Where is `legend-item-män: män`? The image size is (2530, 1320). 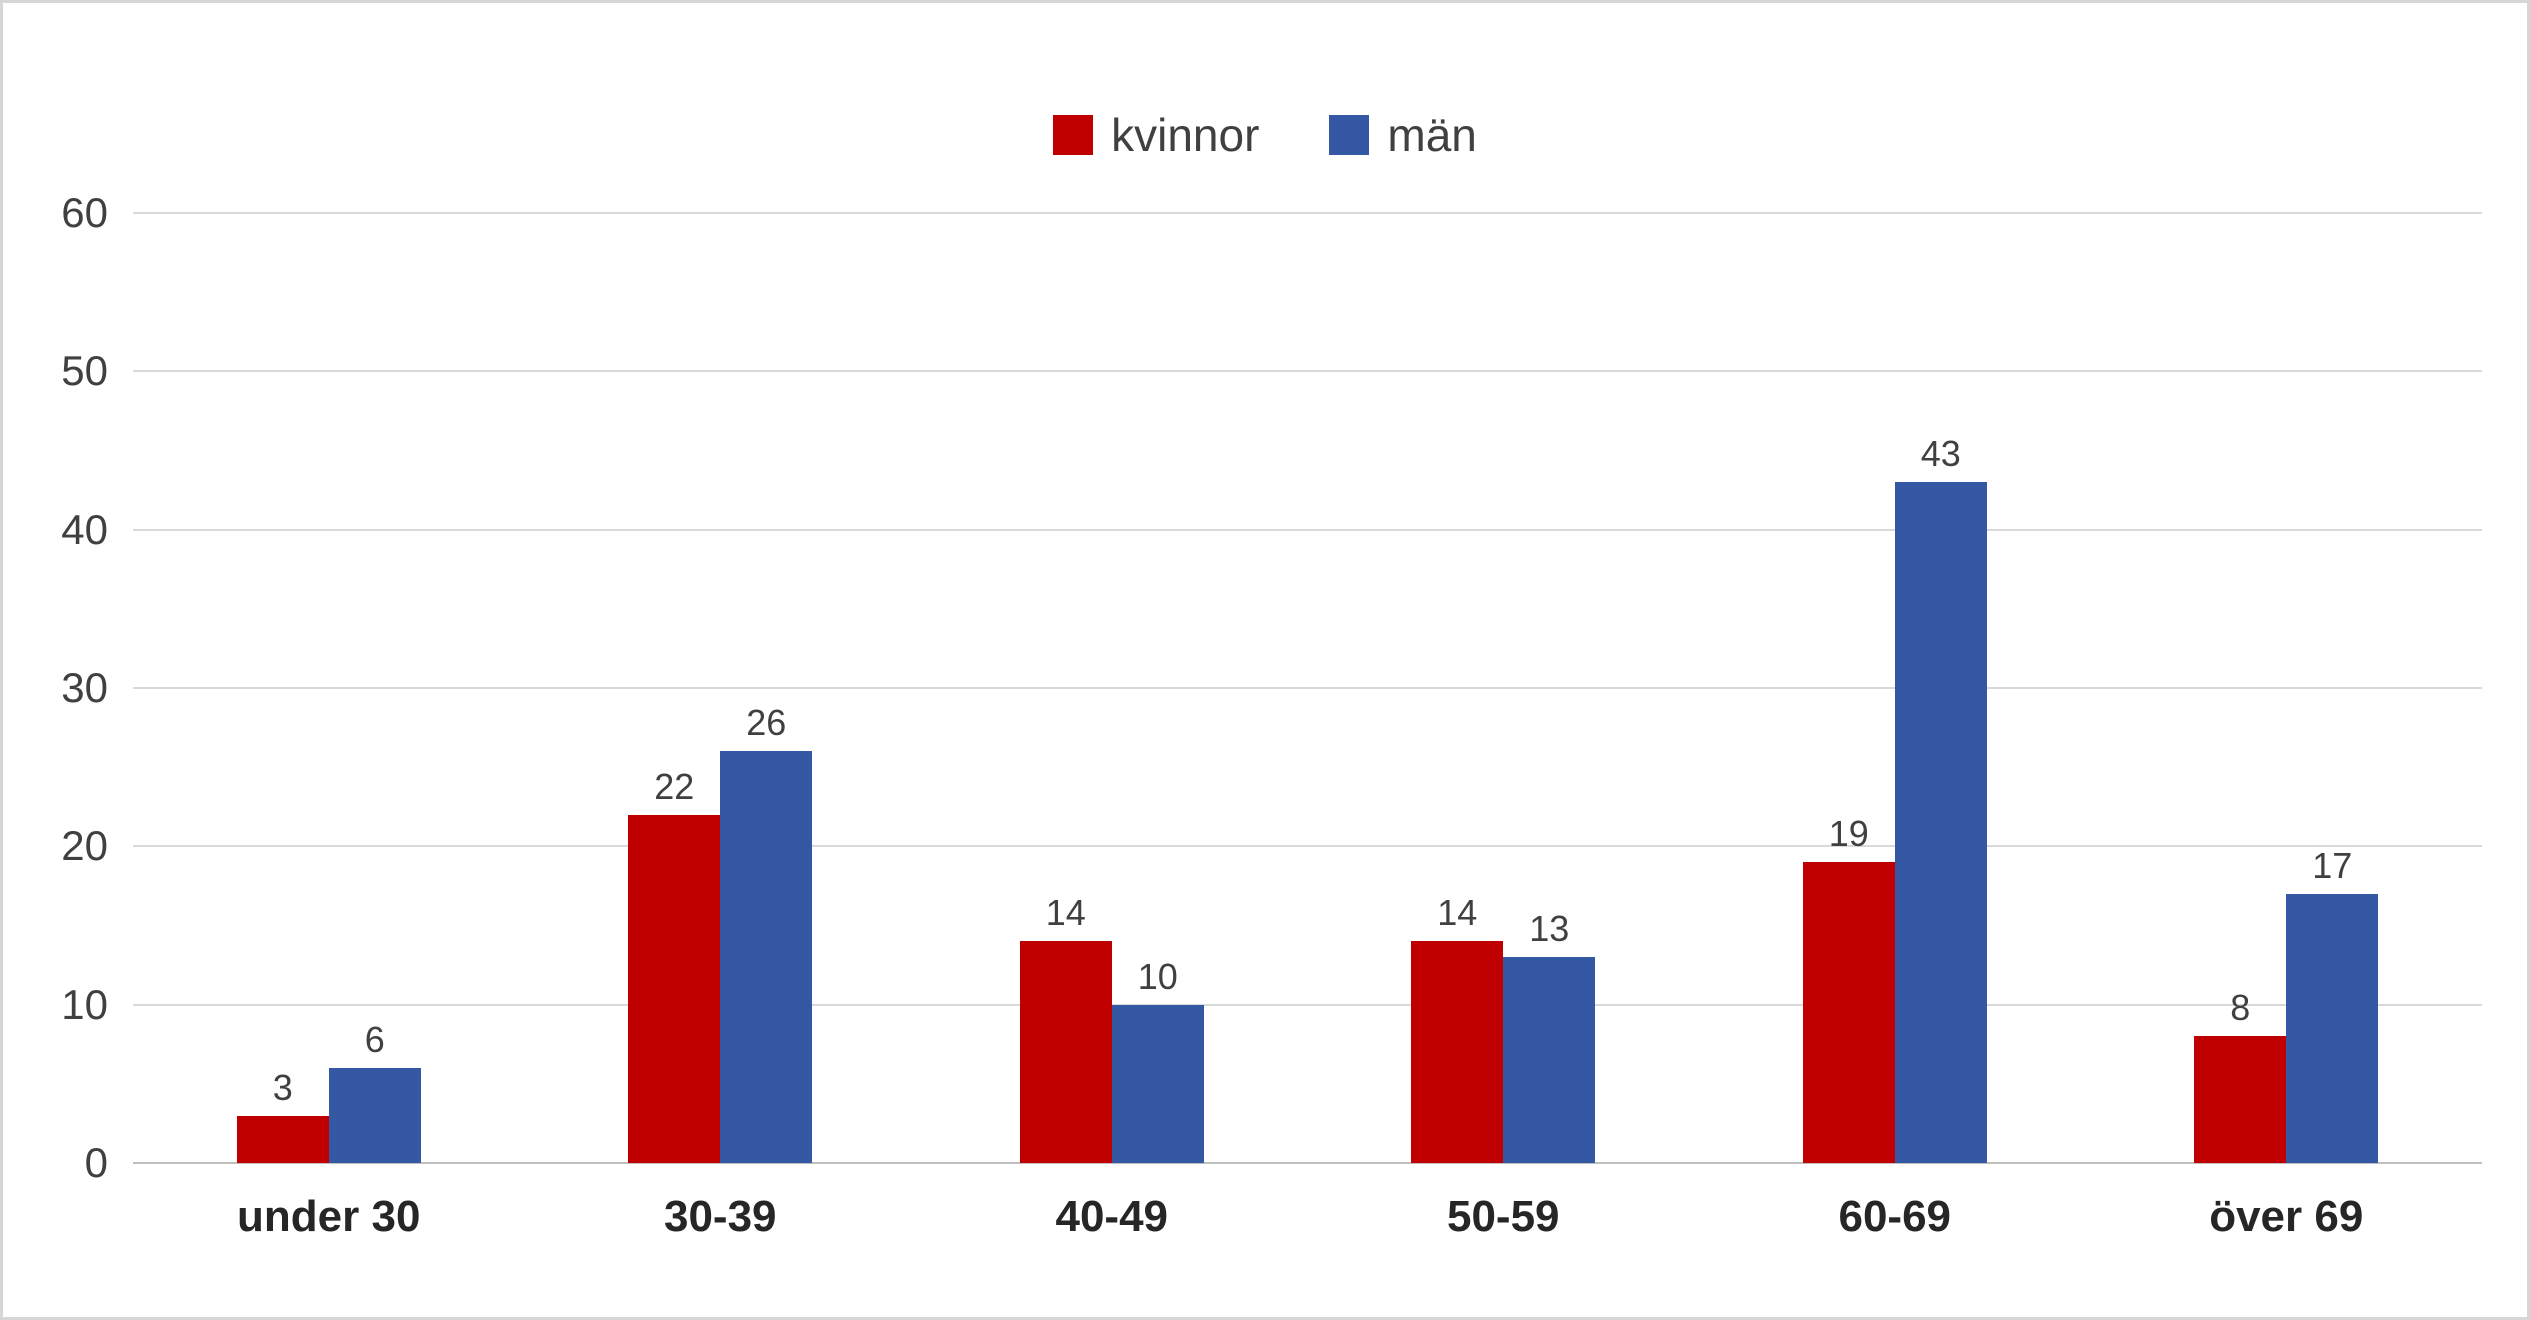
legend-item-män: män is located at coordinates (1403, 135).